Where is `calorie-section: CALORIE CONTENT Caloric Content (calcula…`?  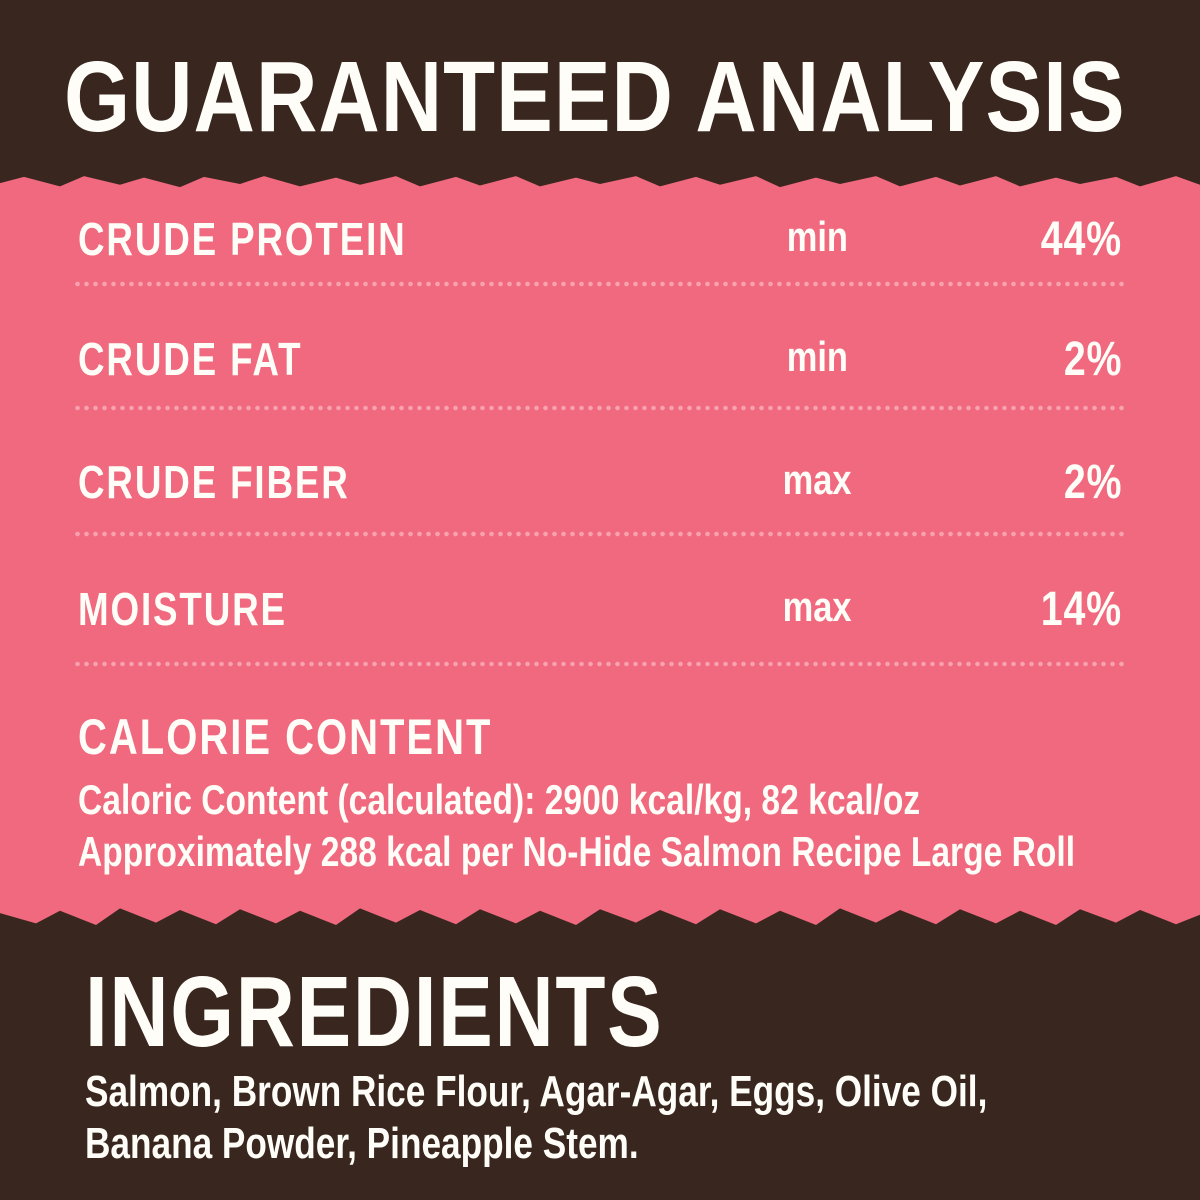
calorie-section: CALORIE CONTENT Caloric Content (calcula… is located at coordinates (603, 795).